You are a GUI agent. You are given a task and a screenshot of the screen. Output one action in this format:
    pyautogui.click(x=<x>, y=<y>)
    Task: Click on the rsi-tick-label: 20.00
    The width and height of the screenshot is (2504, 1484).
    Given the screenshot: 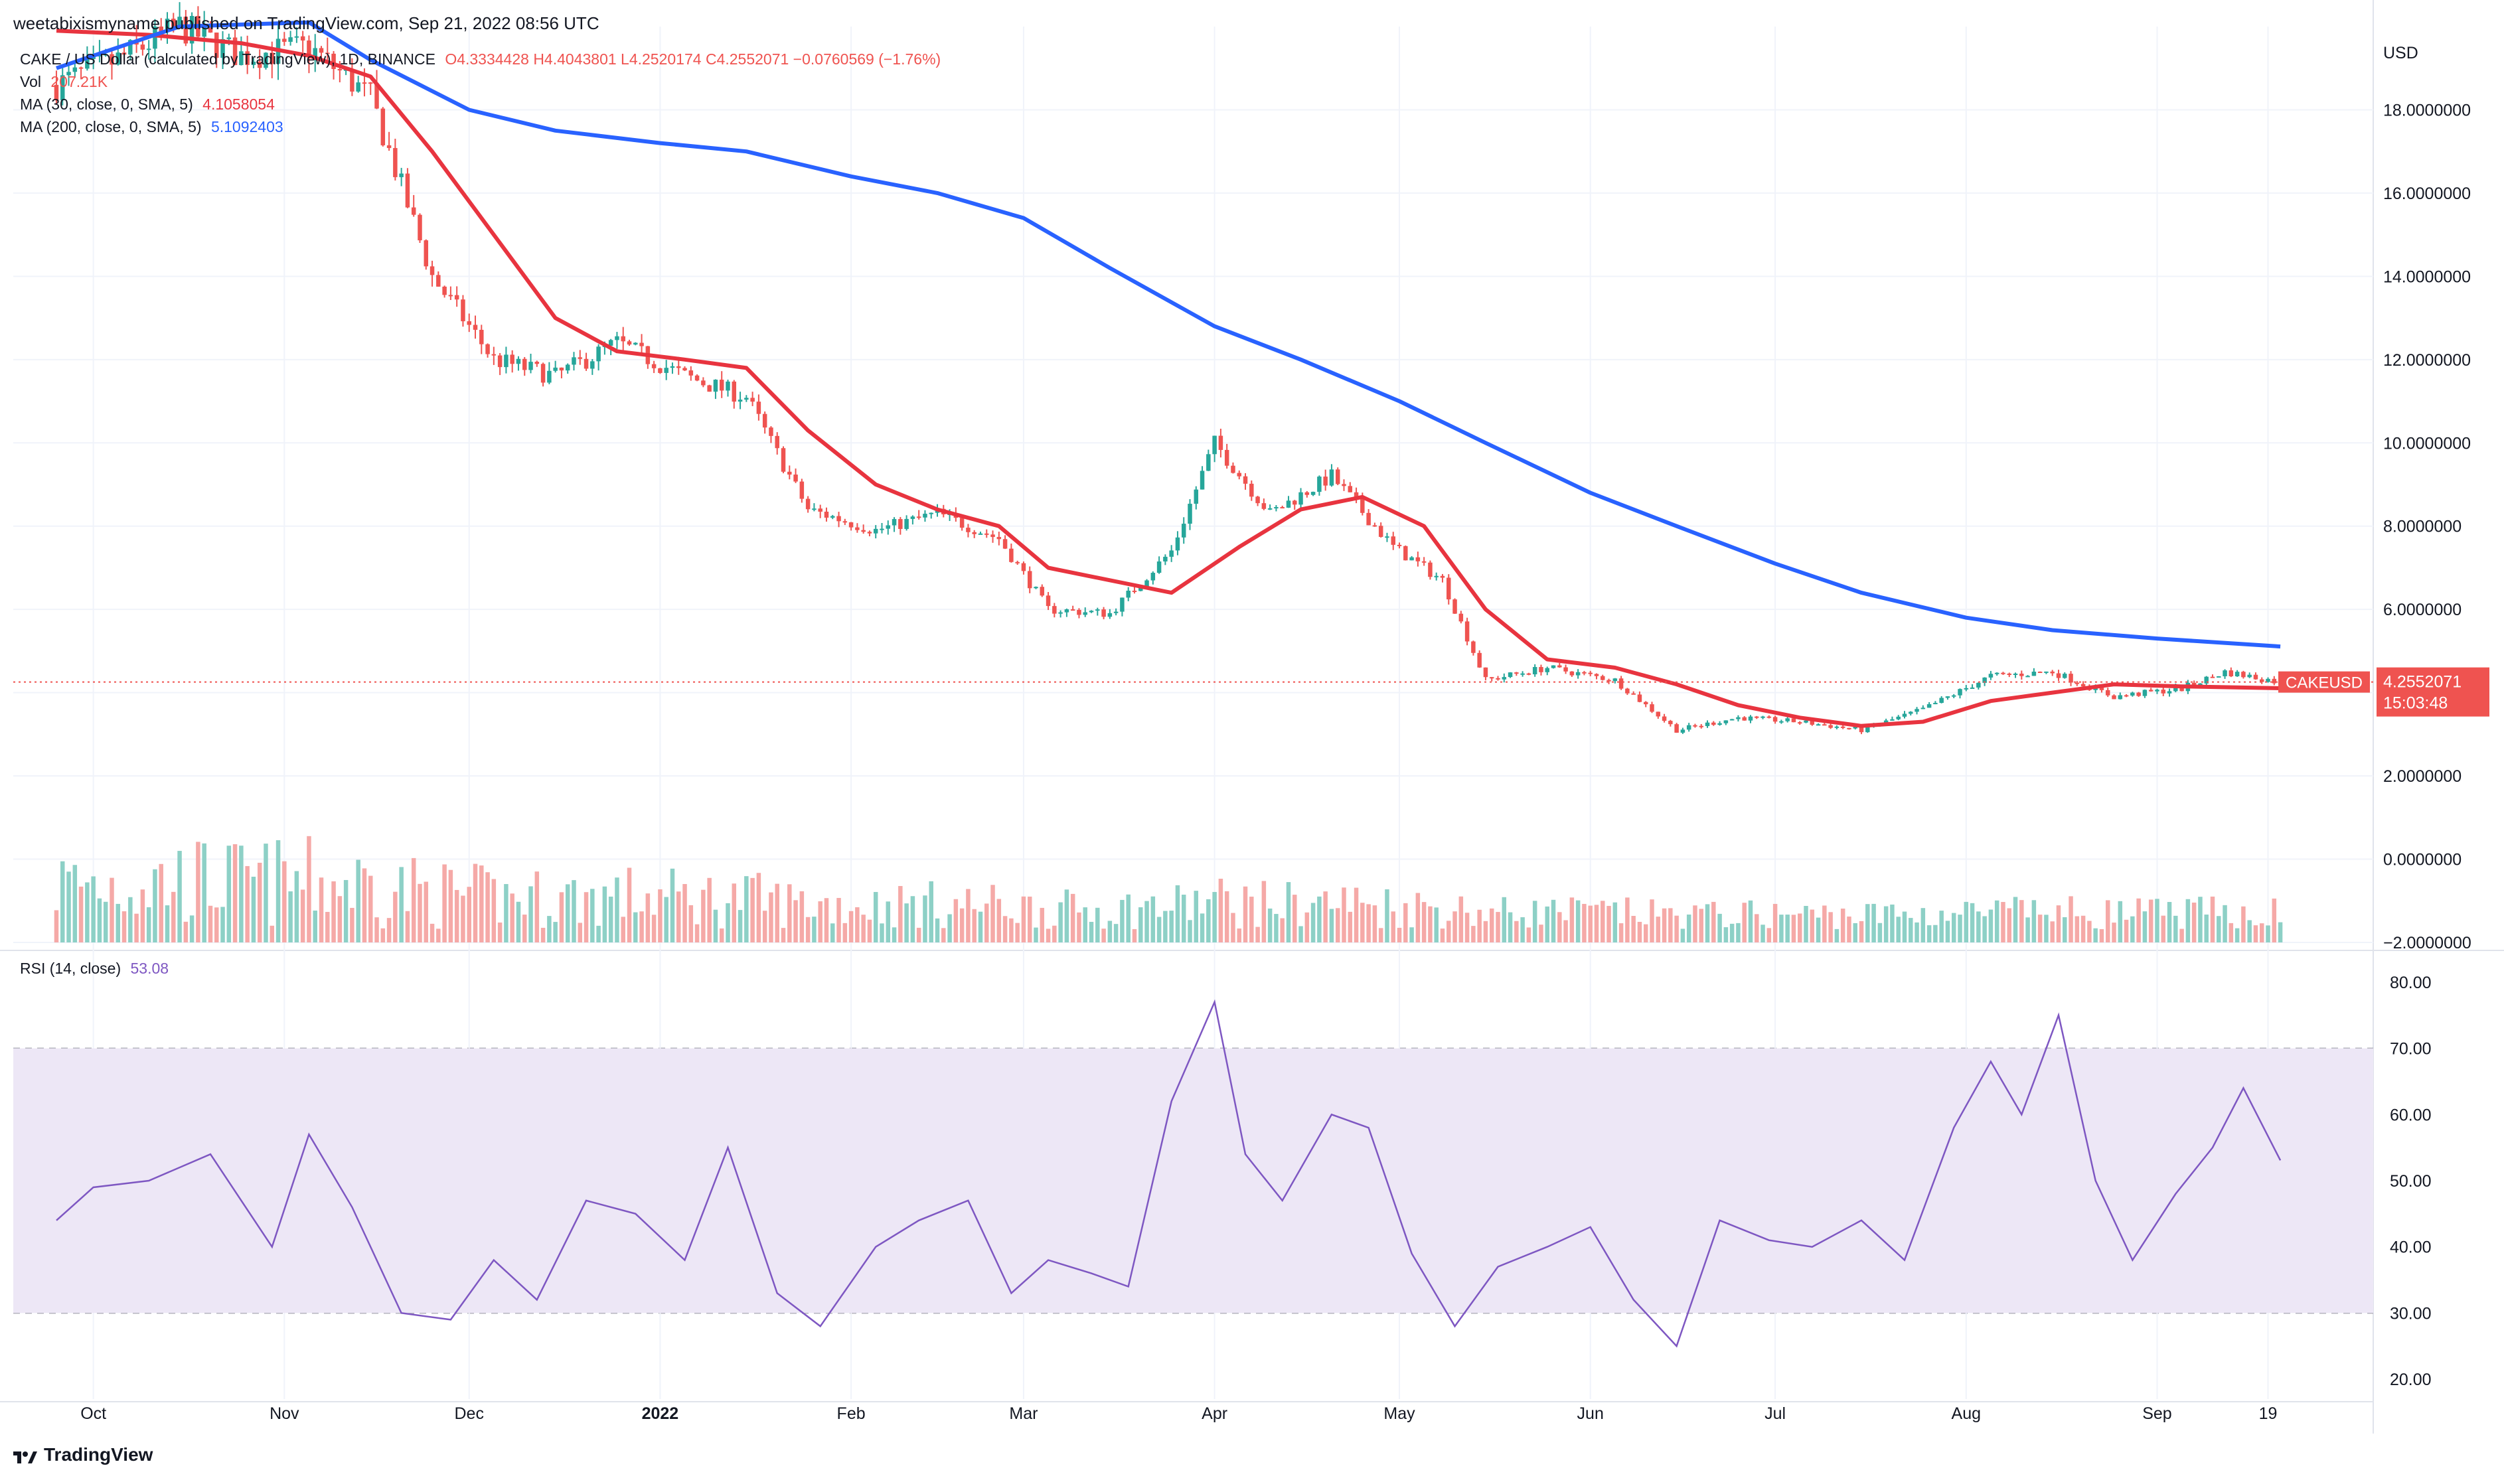 What is the action you would take?
    pyautogui.click(x=2411, y=1380)
    